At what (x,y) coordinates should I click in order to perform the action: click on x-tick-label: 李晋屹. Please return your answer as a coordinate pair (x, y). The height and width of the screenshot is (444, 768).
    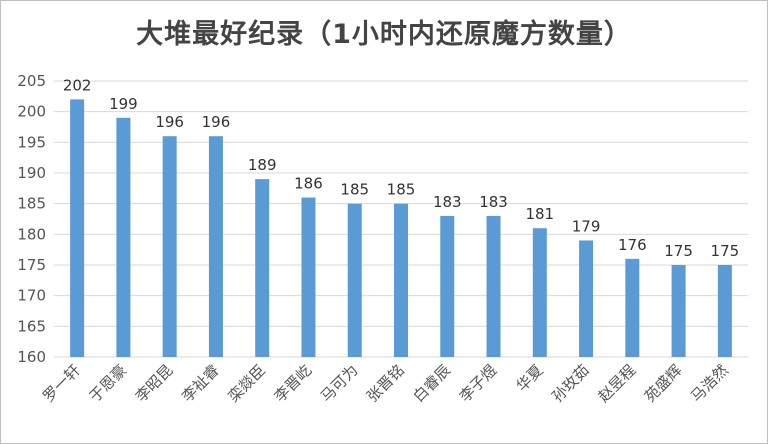
    Looking at the image, I should click on (293, 383).